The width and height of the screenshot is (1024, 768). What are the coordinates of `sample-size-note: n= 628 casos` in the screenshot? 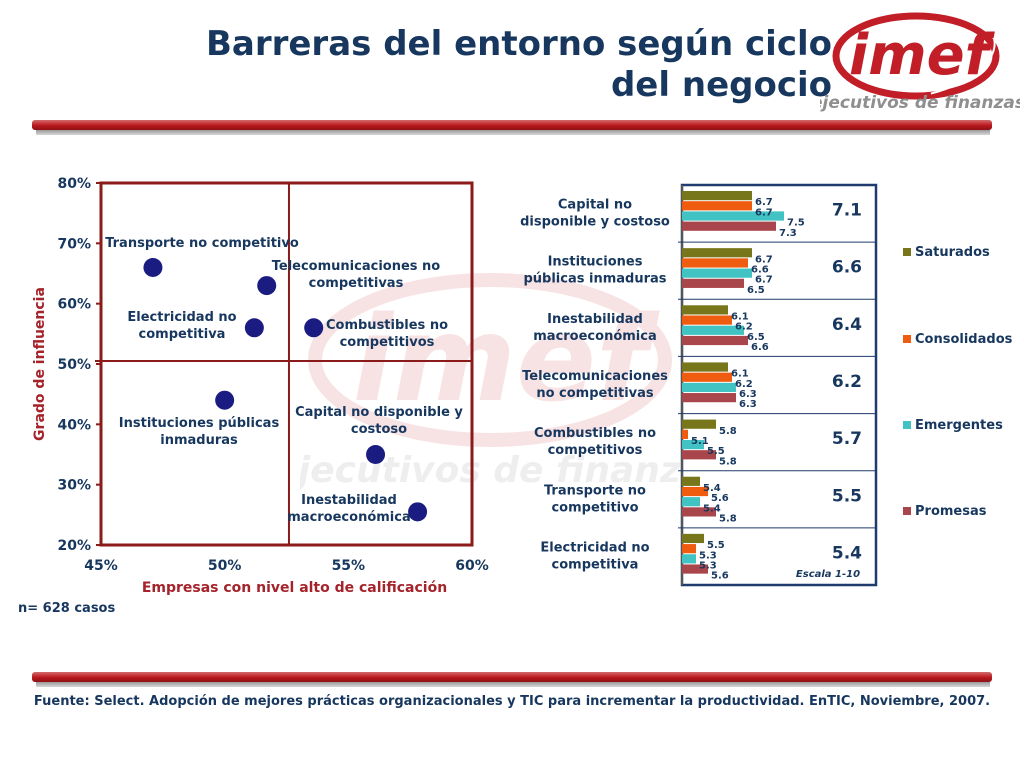 It's located at (67, 608).